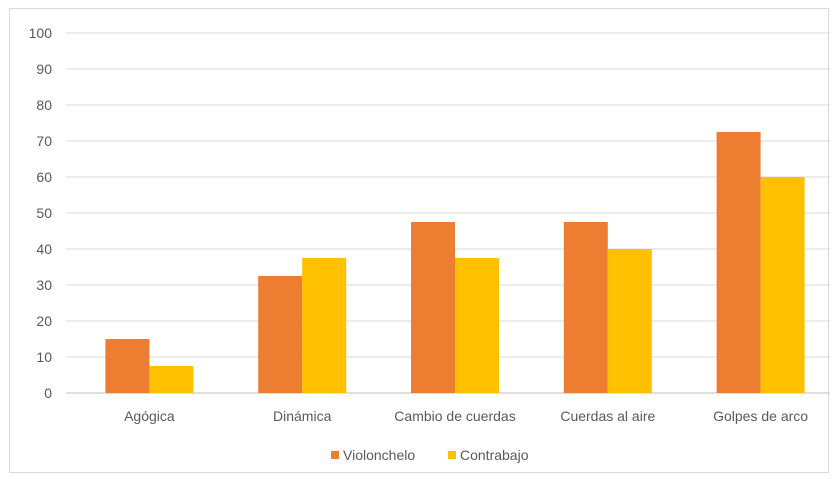 This screenshot has height=479, width=840. What do you see at coordinates (44, 177) in the screenshot?
I see `y-tick-label: 60` at bounding box center [44, 177].